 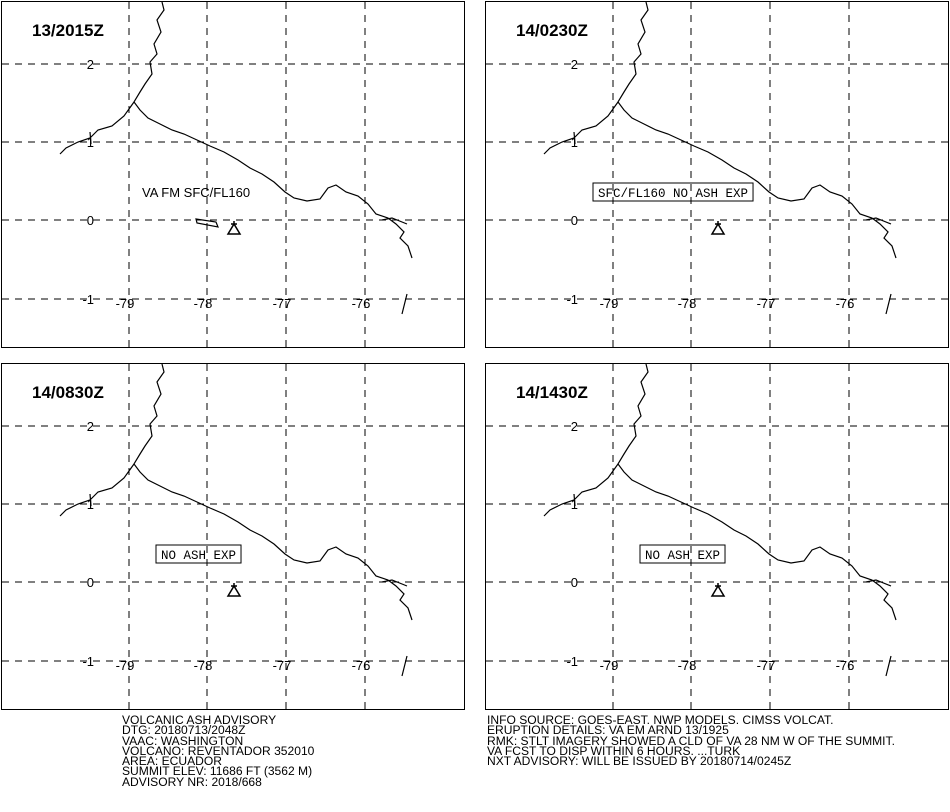 I want to click on annotation: SFC/FL160 NO ASH EXP, so click(x=673, y=194).